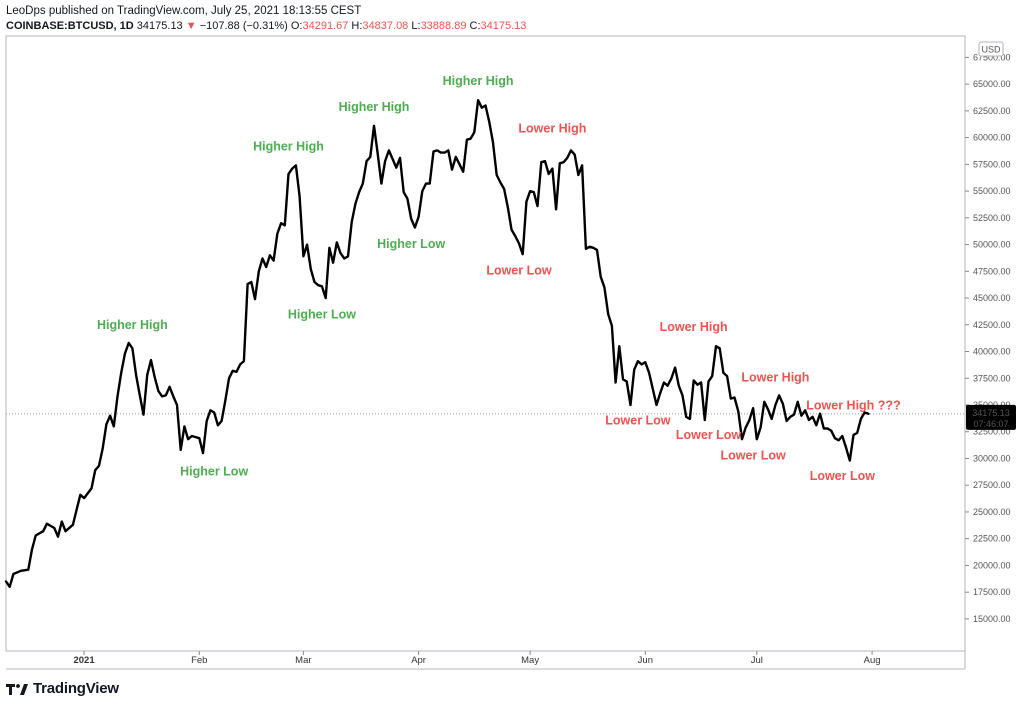 Image resolution: width=1024 pixels, height=705 pixels. Describe the element at coordinates (992, 271) in the screenshot. I see `price-tick-label: 47500.00` at that location.